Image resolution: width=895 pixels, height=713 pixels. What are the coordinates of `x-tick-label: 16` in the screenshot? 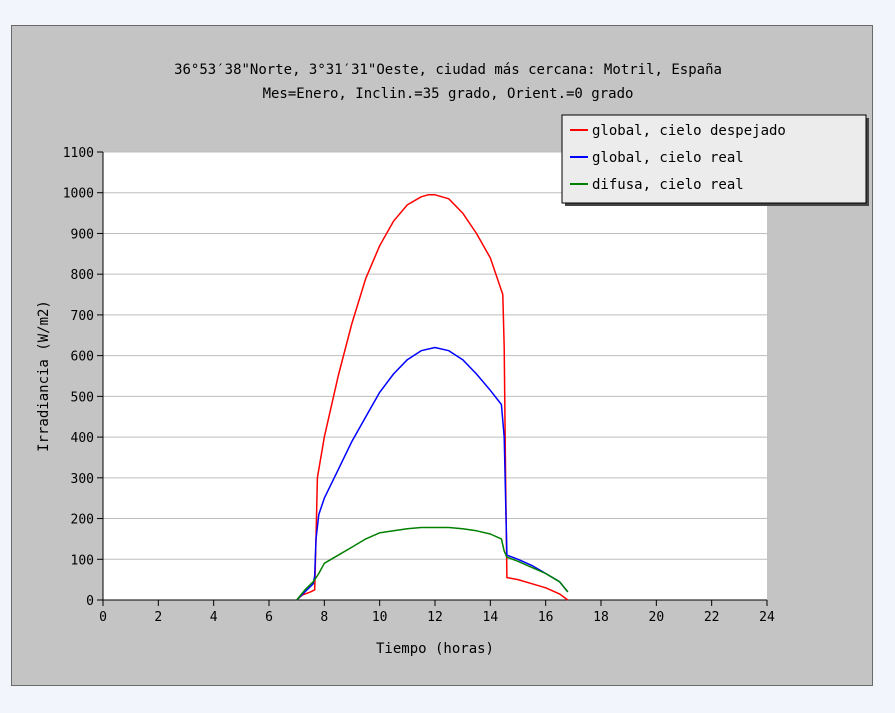 It's located at (546, 617).